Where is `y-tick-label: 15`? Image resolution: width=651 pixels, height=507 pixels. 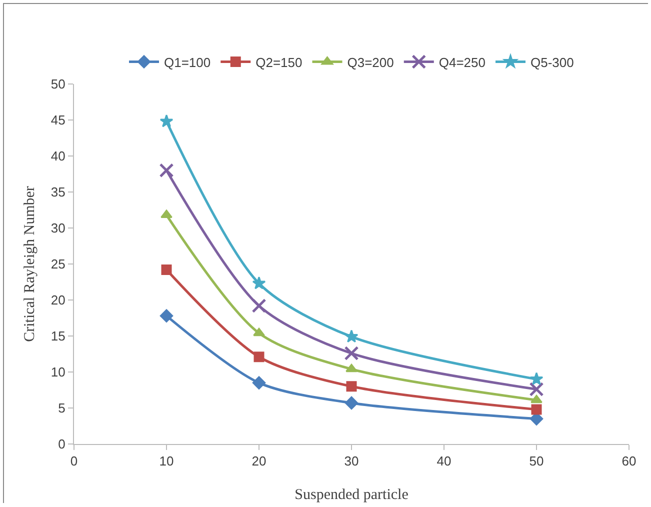
y-tick-label: 15 is located at coordinates (58, 336).